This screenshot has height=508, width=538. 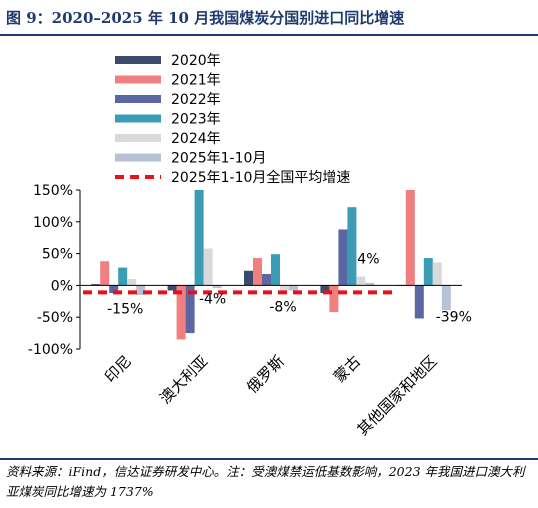 I want to click on x-tick-label: 印尼, so click(x=118, y=369).